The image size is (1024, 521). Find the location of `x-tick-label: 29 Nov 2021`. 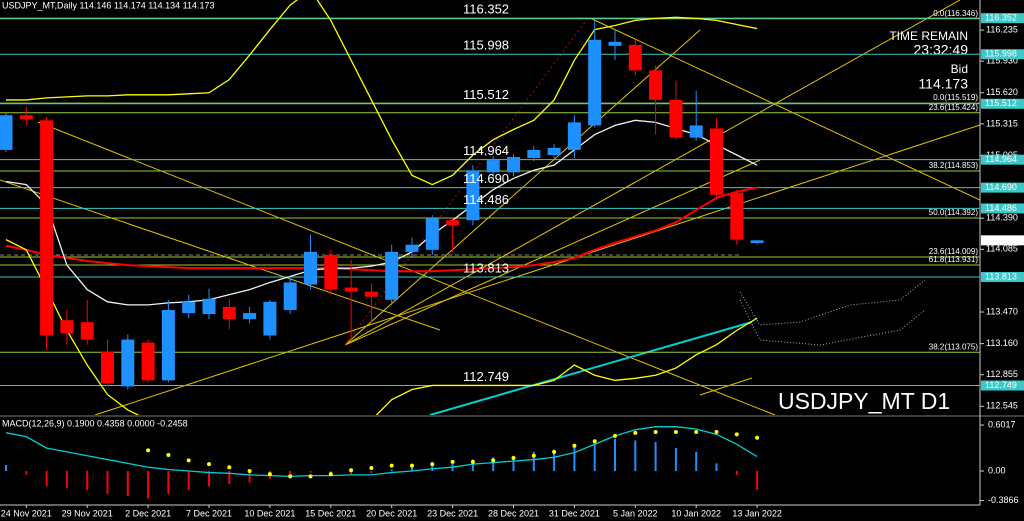

x-tick-label: 29 Nov 2021 is located at coordinates (87, 513).